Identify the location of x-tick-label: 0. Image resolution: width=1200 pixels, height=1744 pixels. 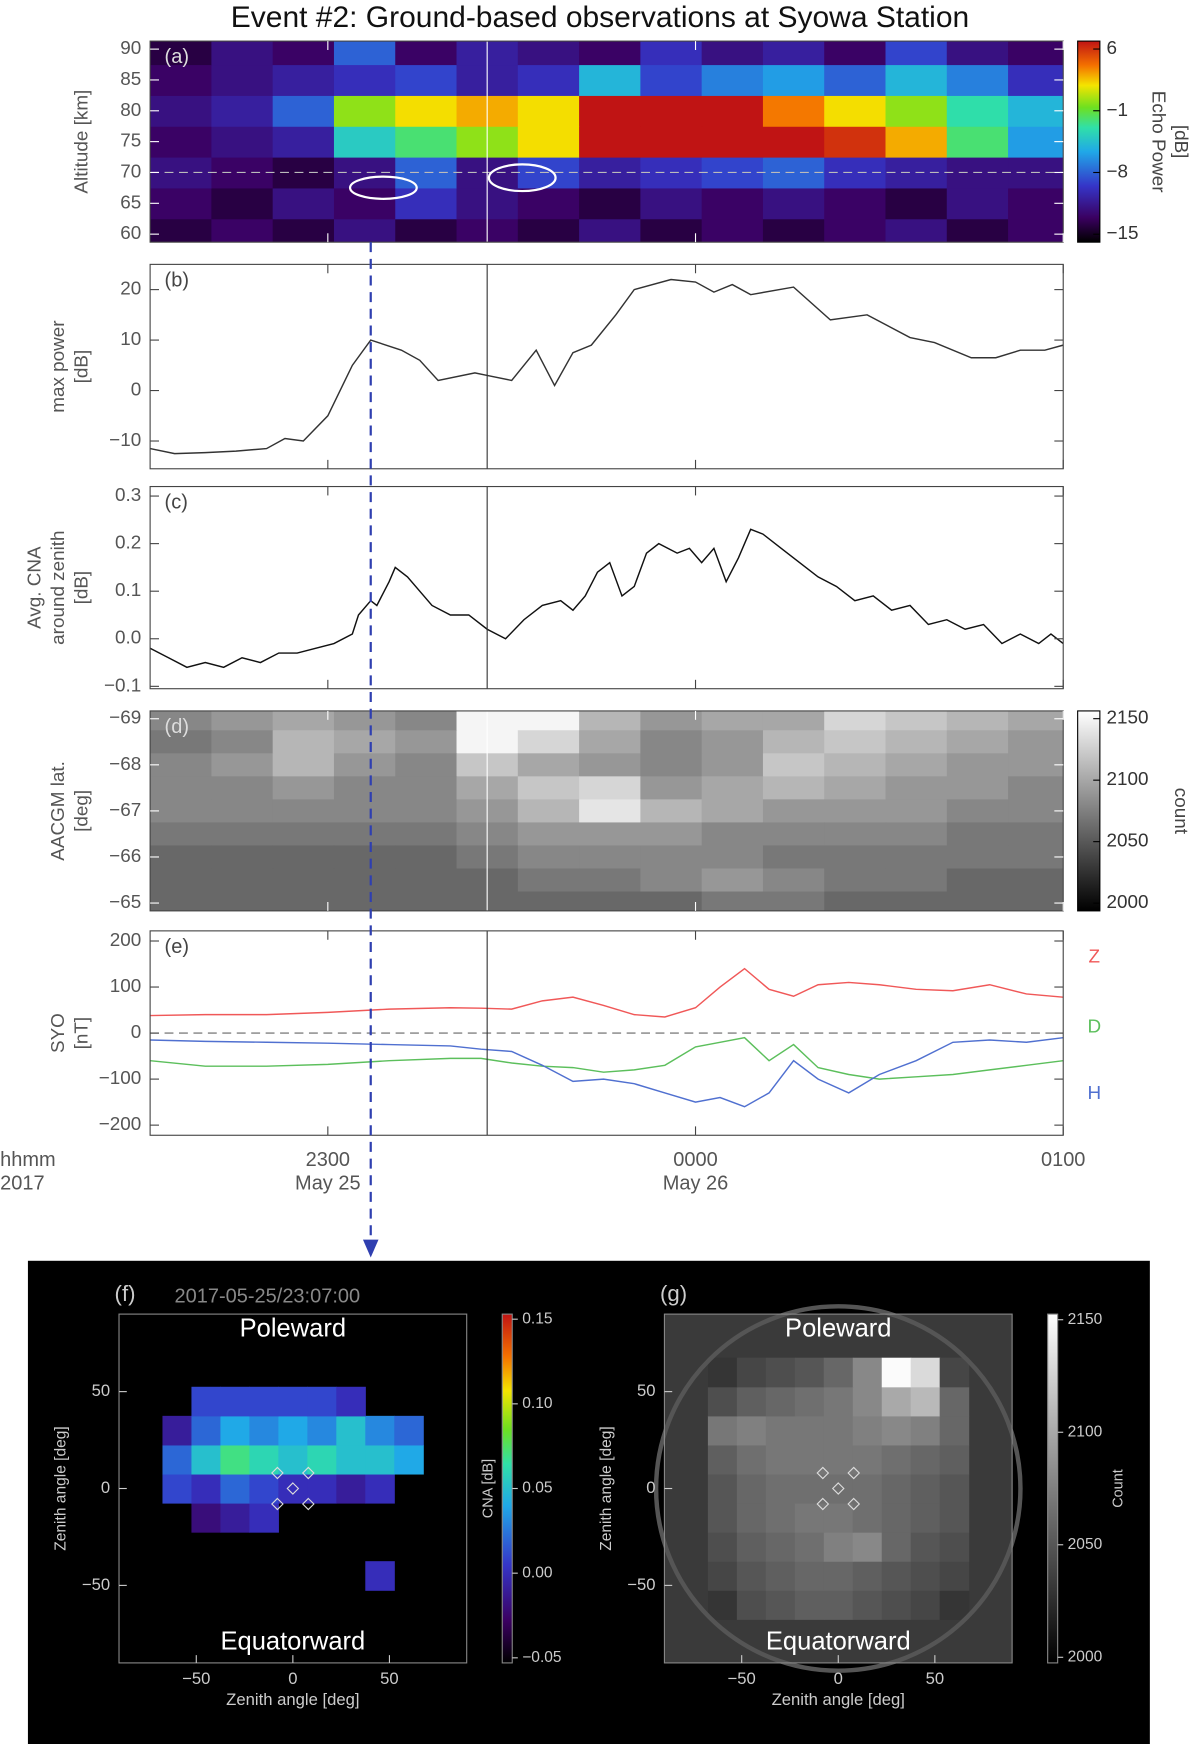
(838, 1678).